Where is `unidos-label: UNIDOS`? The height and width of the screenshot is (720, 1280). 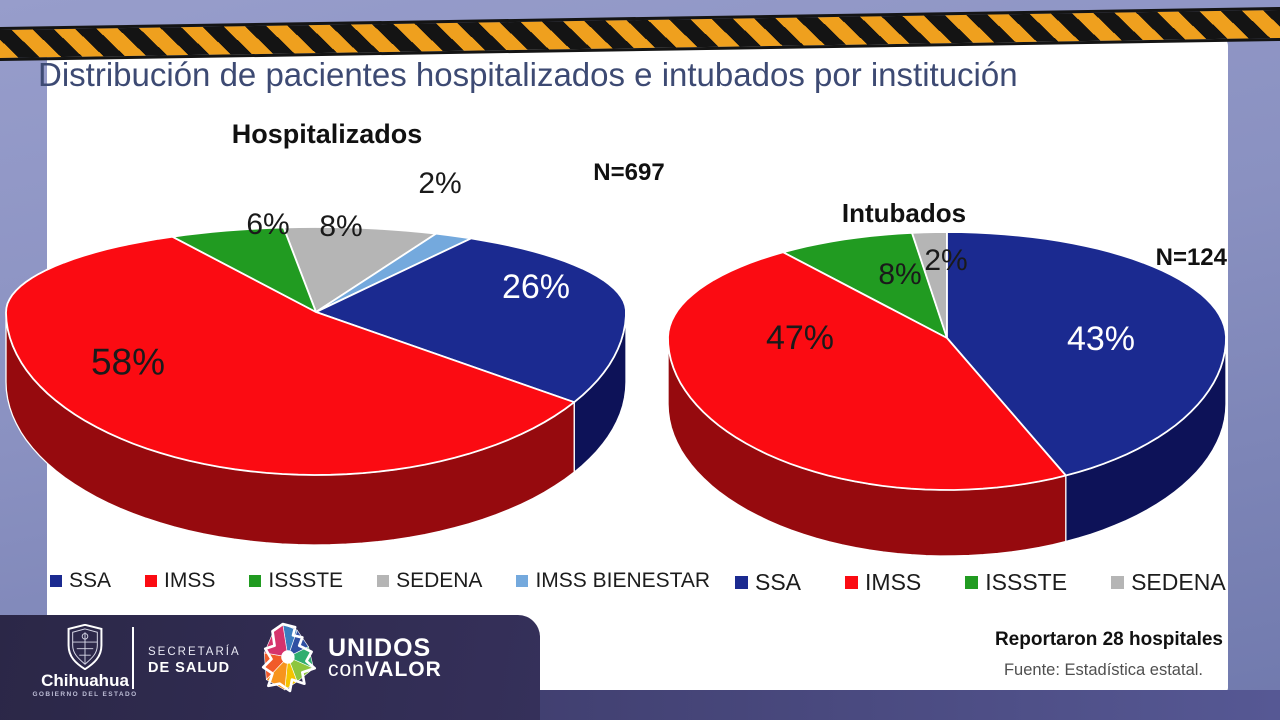
unidos-label: UNIDOS is located at coordinates (380, 648).